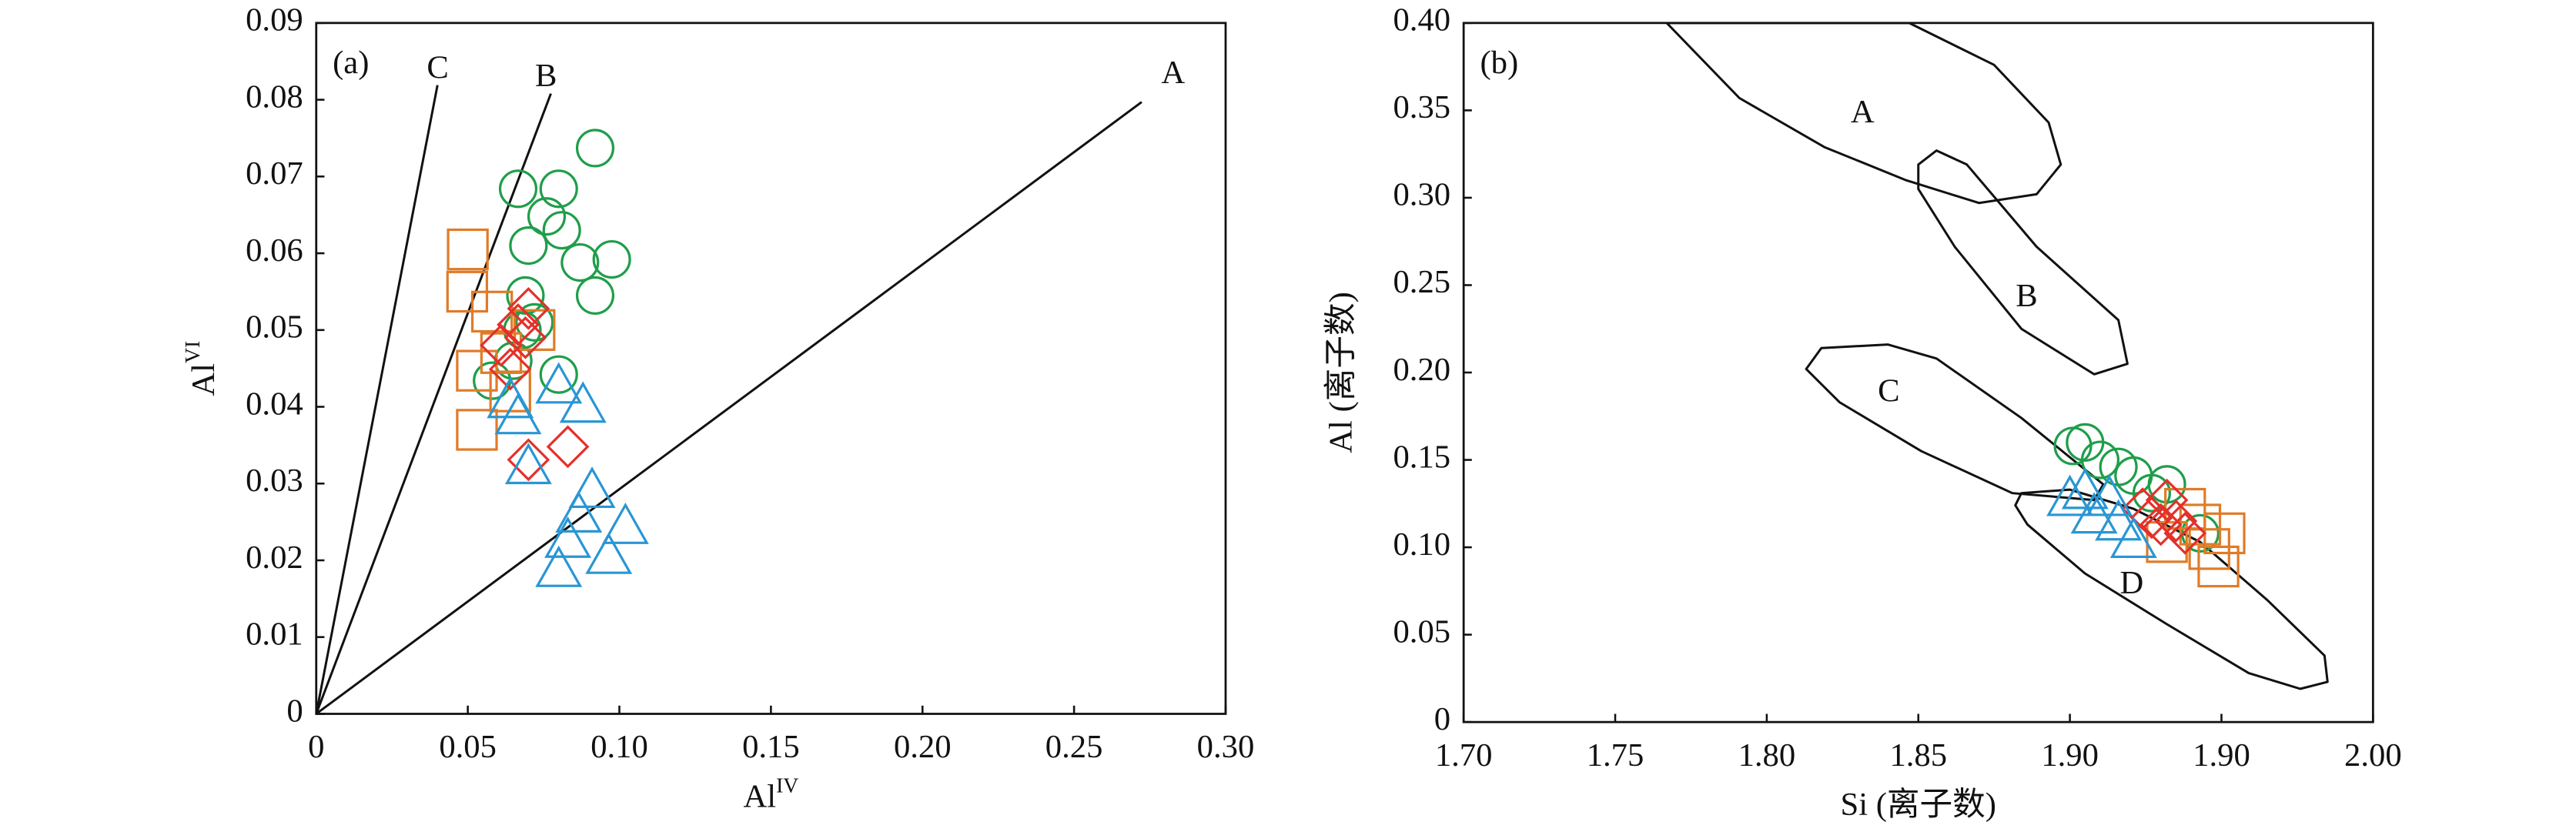 The height and width of the screenshot is (832, 2576). I want to click on line-label: B, so click(546, 76).